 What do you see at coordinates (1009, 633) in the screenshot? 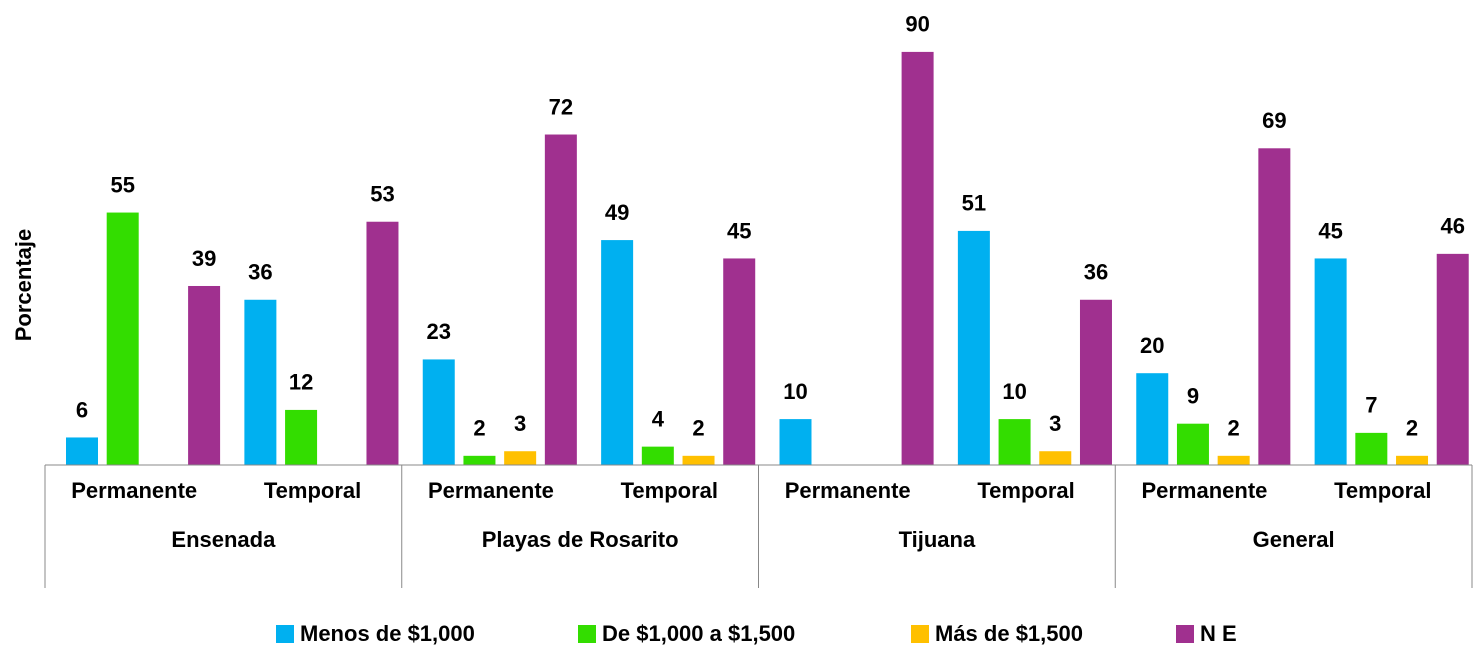
I see `legend-label: Más de $1,500` at bounding box center [1009, 633].